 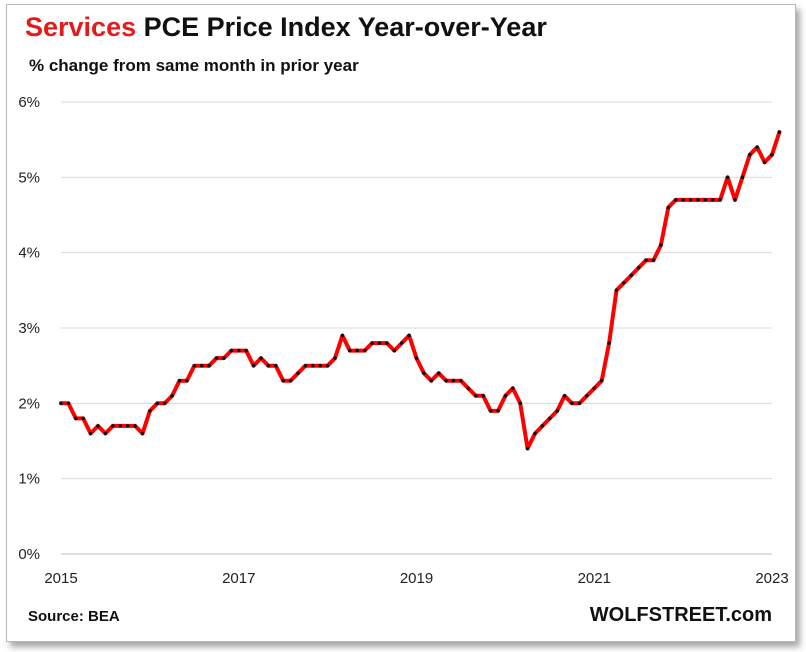 I want to click on y-tick-label: 5%, so click(x=29, y=177).